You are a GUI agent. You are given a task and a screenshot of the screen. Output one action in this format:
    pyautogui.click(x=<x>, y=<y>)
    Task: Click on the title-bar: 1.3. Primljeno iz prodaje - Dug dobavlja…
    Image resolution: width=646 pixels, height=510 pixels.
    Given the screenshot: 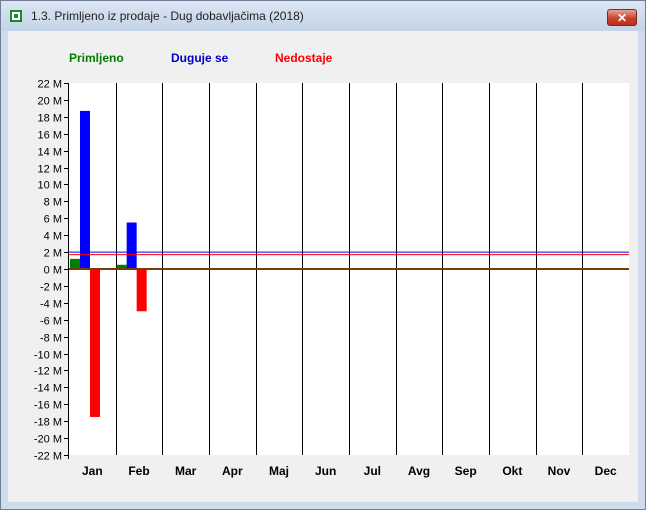 What is the action you would take?
    pyautogui.click(x=323, y=16)
    